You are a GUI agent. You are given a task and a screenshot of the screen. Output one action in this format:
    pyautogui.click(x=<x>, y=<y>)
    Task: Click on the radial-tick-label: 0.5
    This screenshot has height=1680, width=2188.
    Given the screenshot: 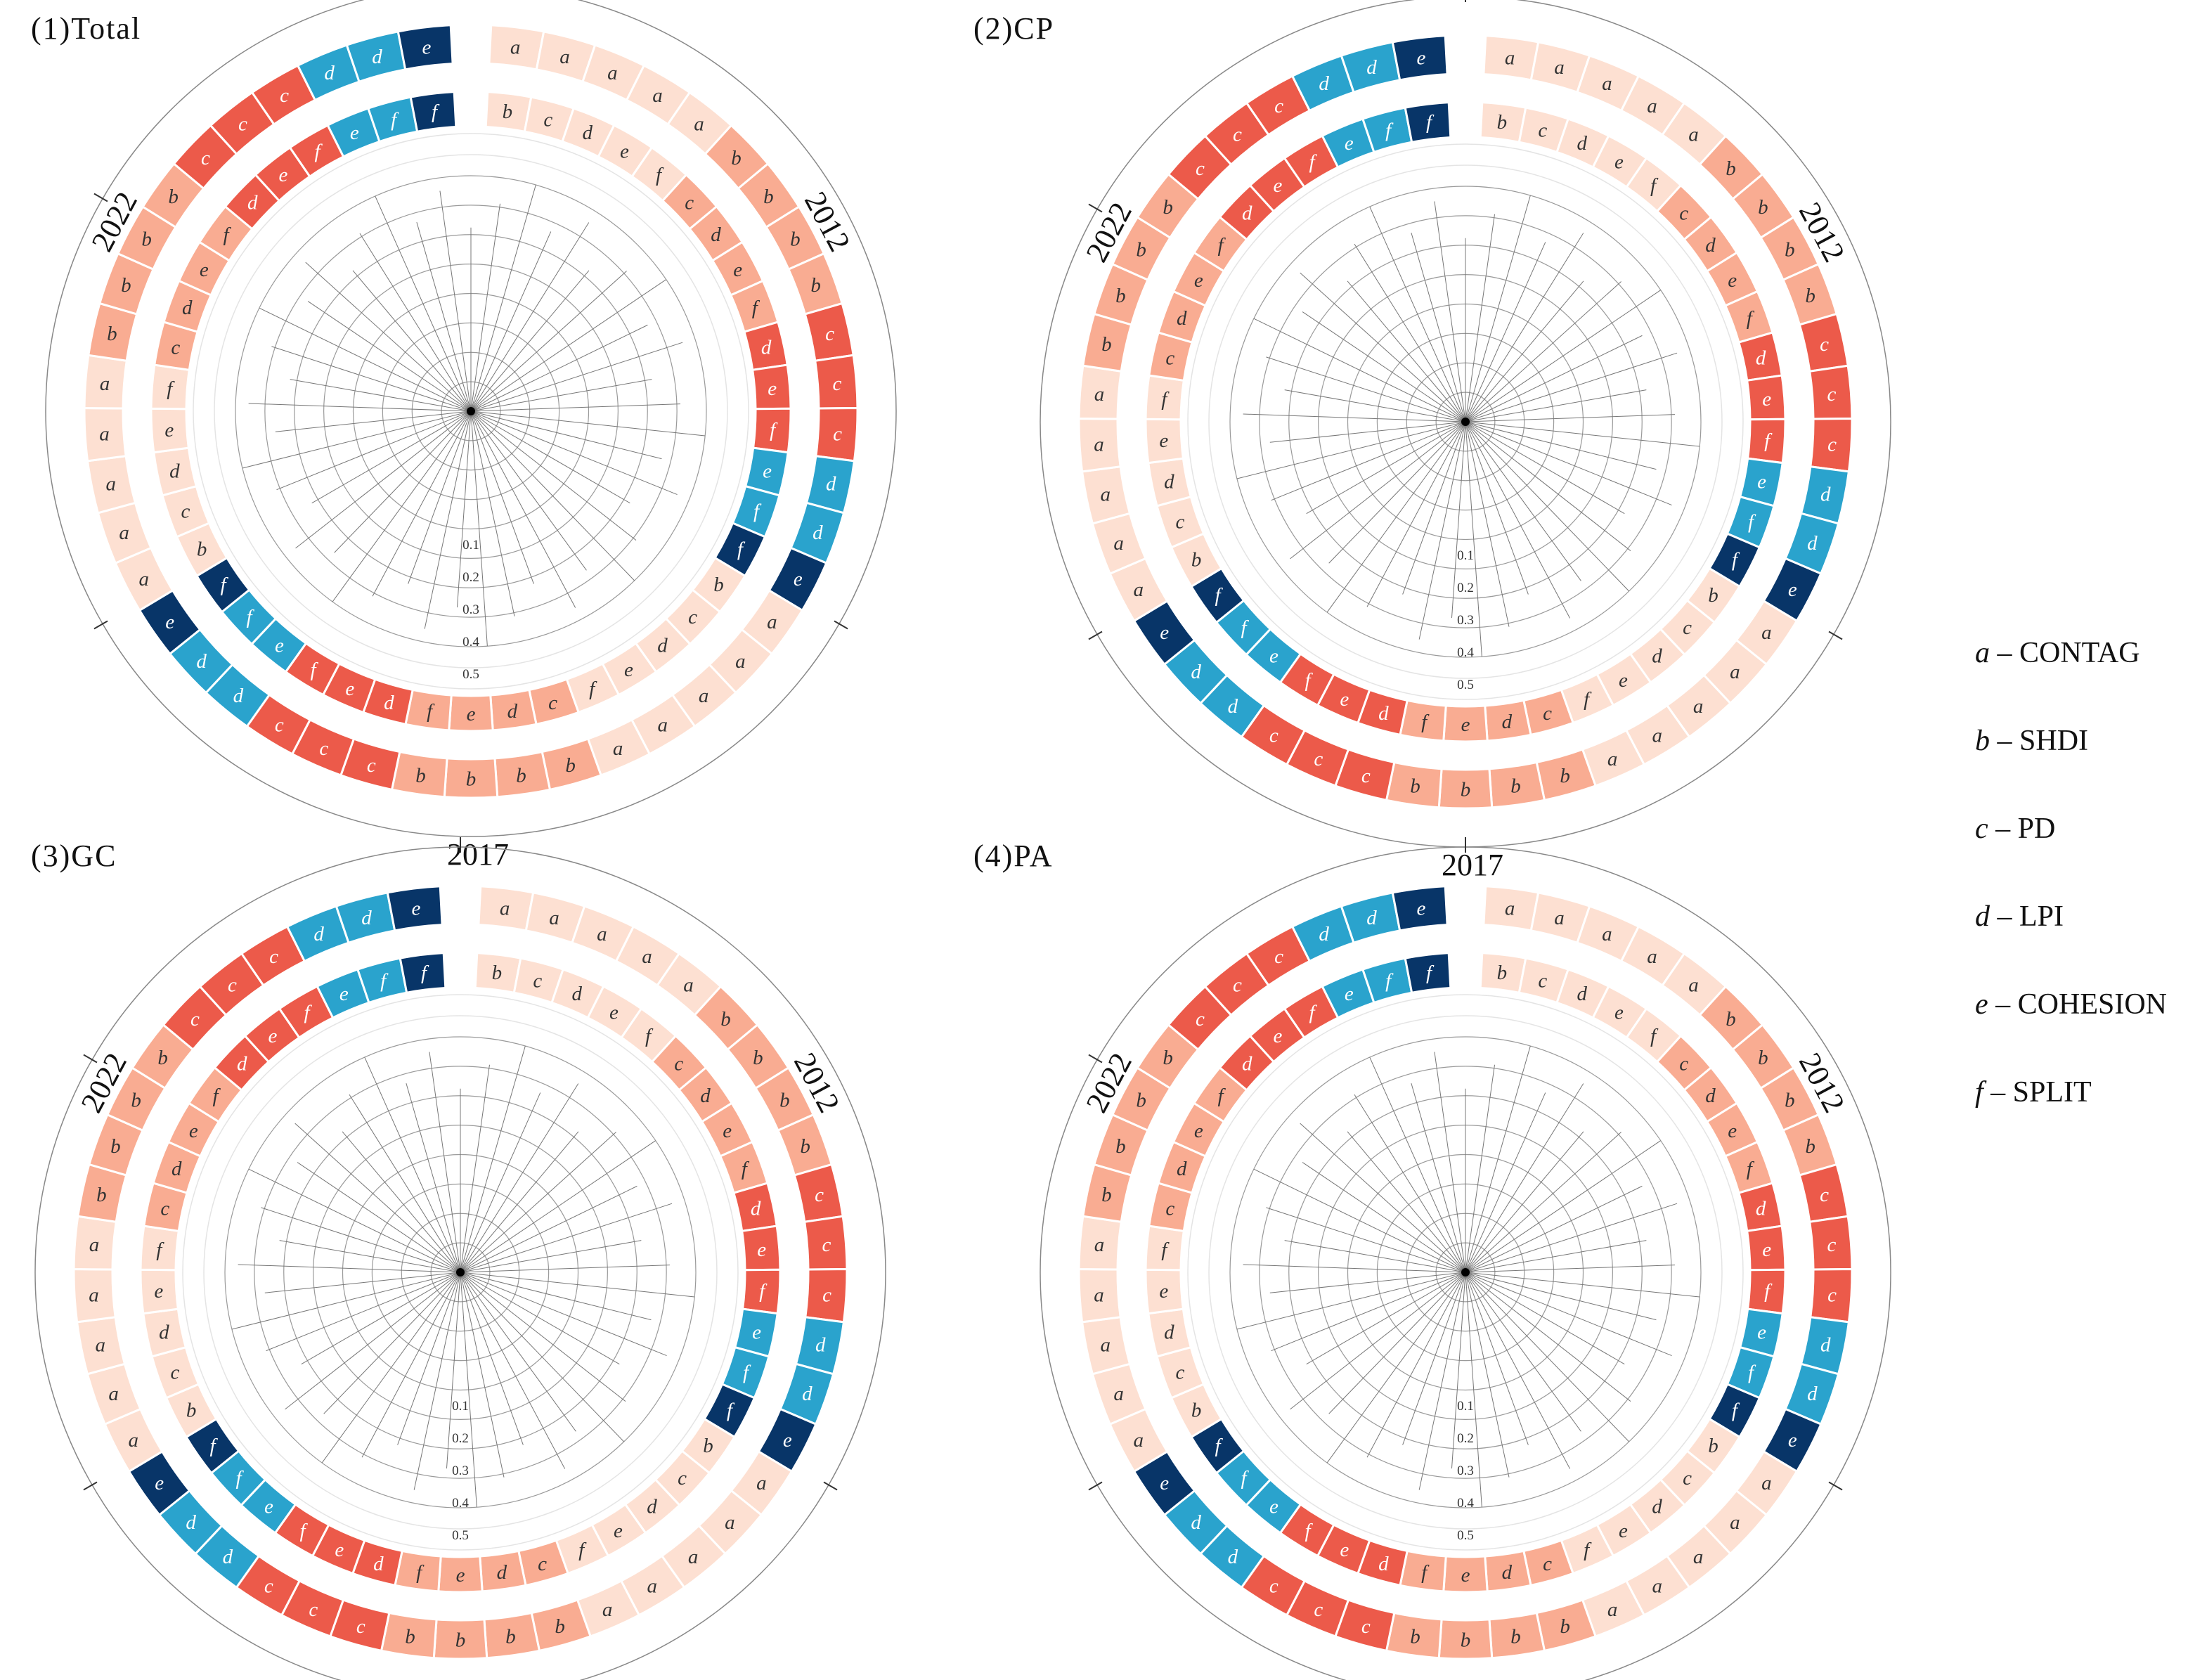 What is the action you would take?
    pyautogui.click(x=1465, y=685)
    